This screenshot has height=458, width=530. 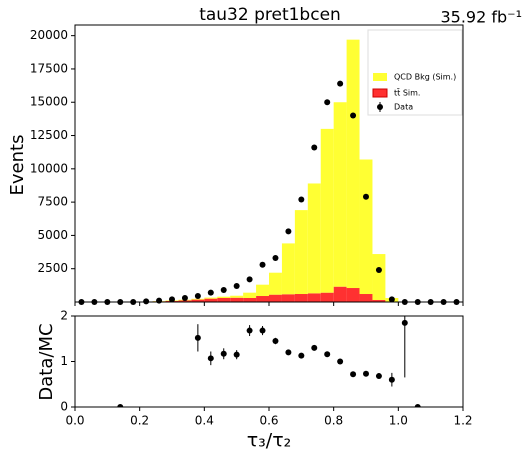 What do you see at coordinates (46, 361) in the screenshot?
I see `ratio-y-axis-label: Data/MC` at bounding box center [46, 361].